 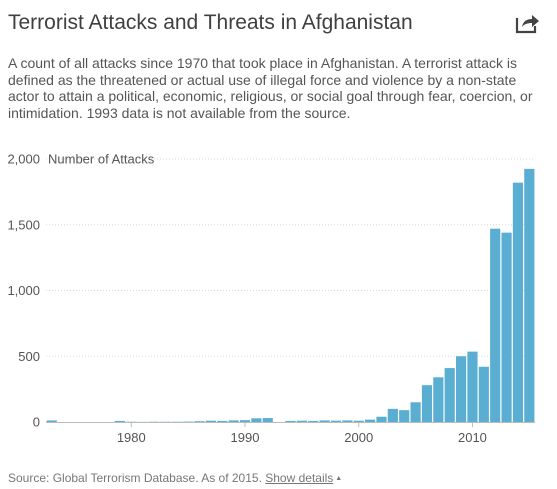 I want to click on x-tick-label: 1980, so click(x=131, y=437).